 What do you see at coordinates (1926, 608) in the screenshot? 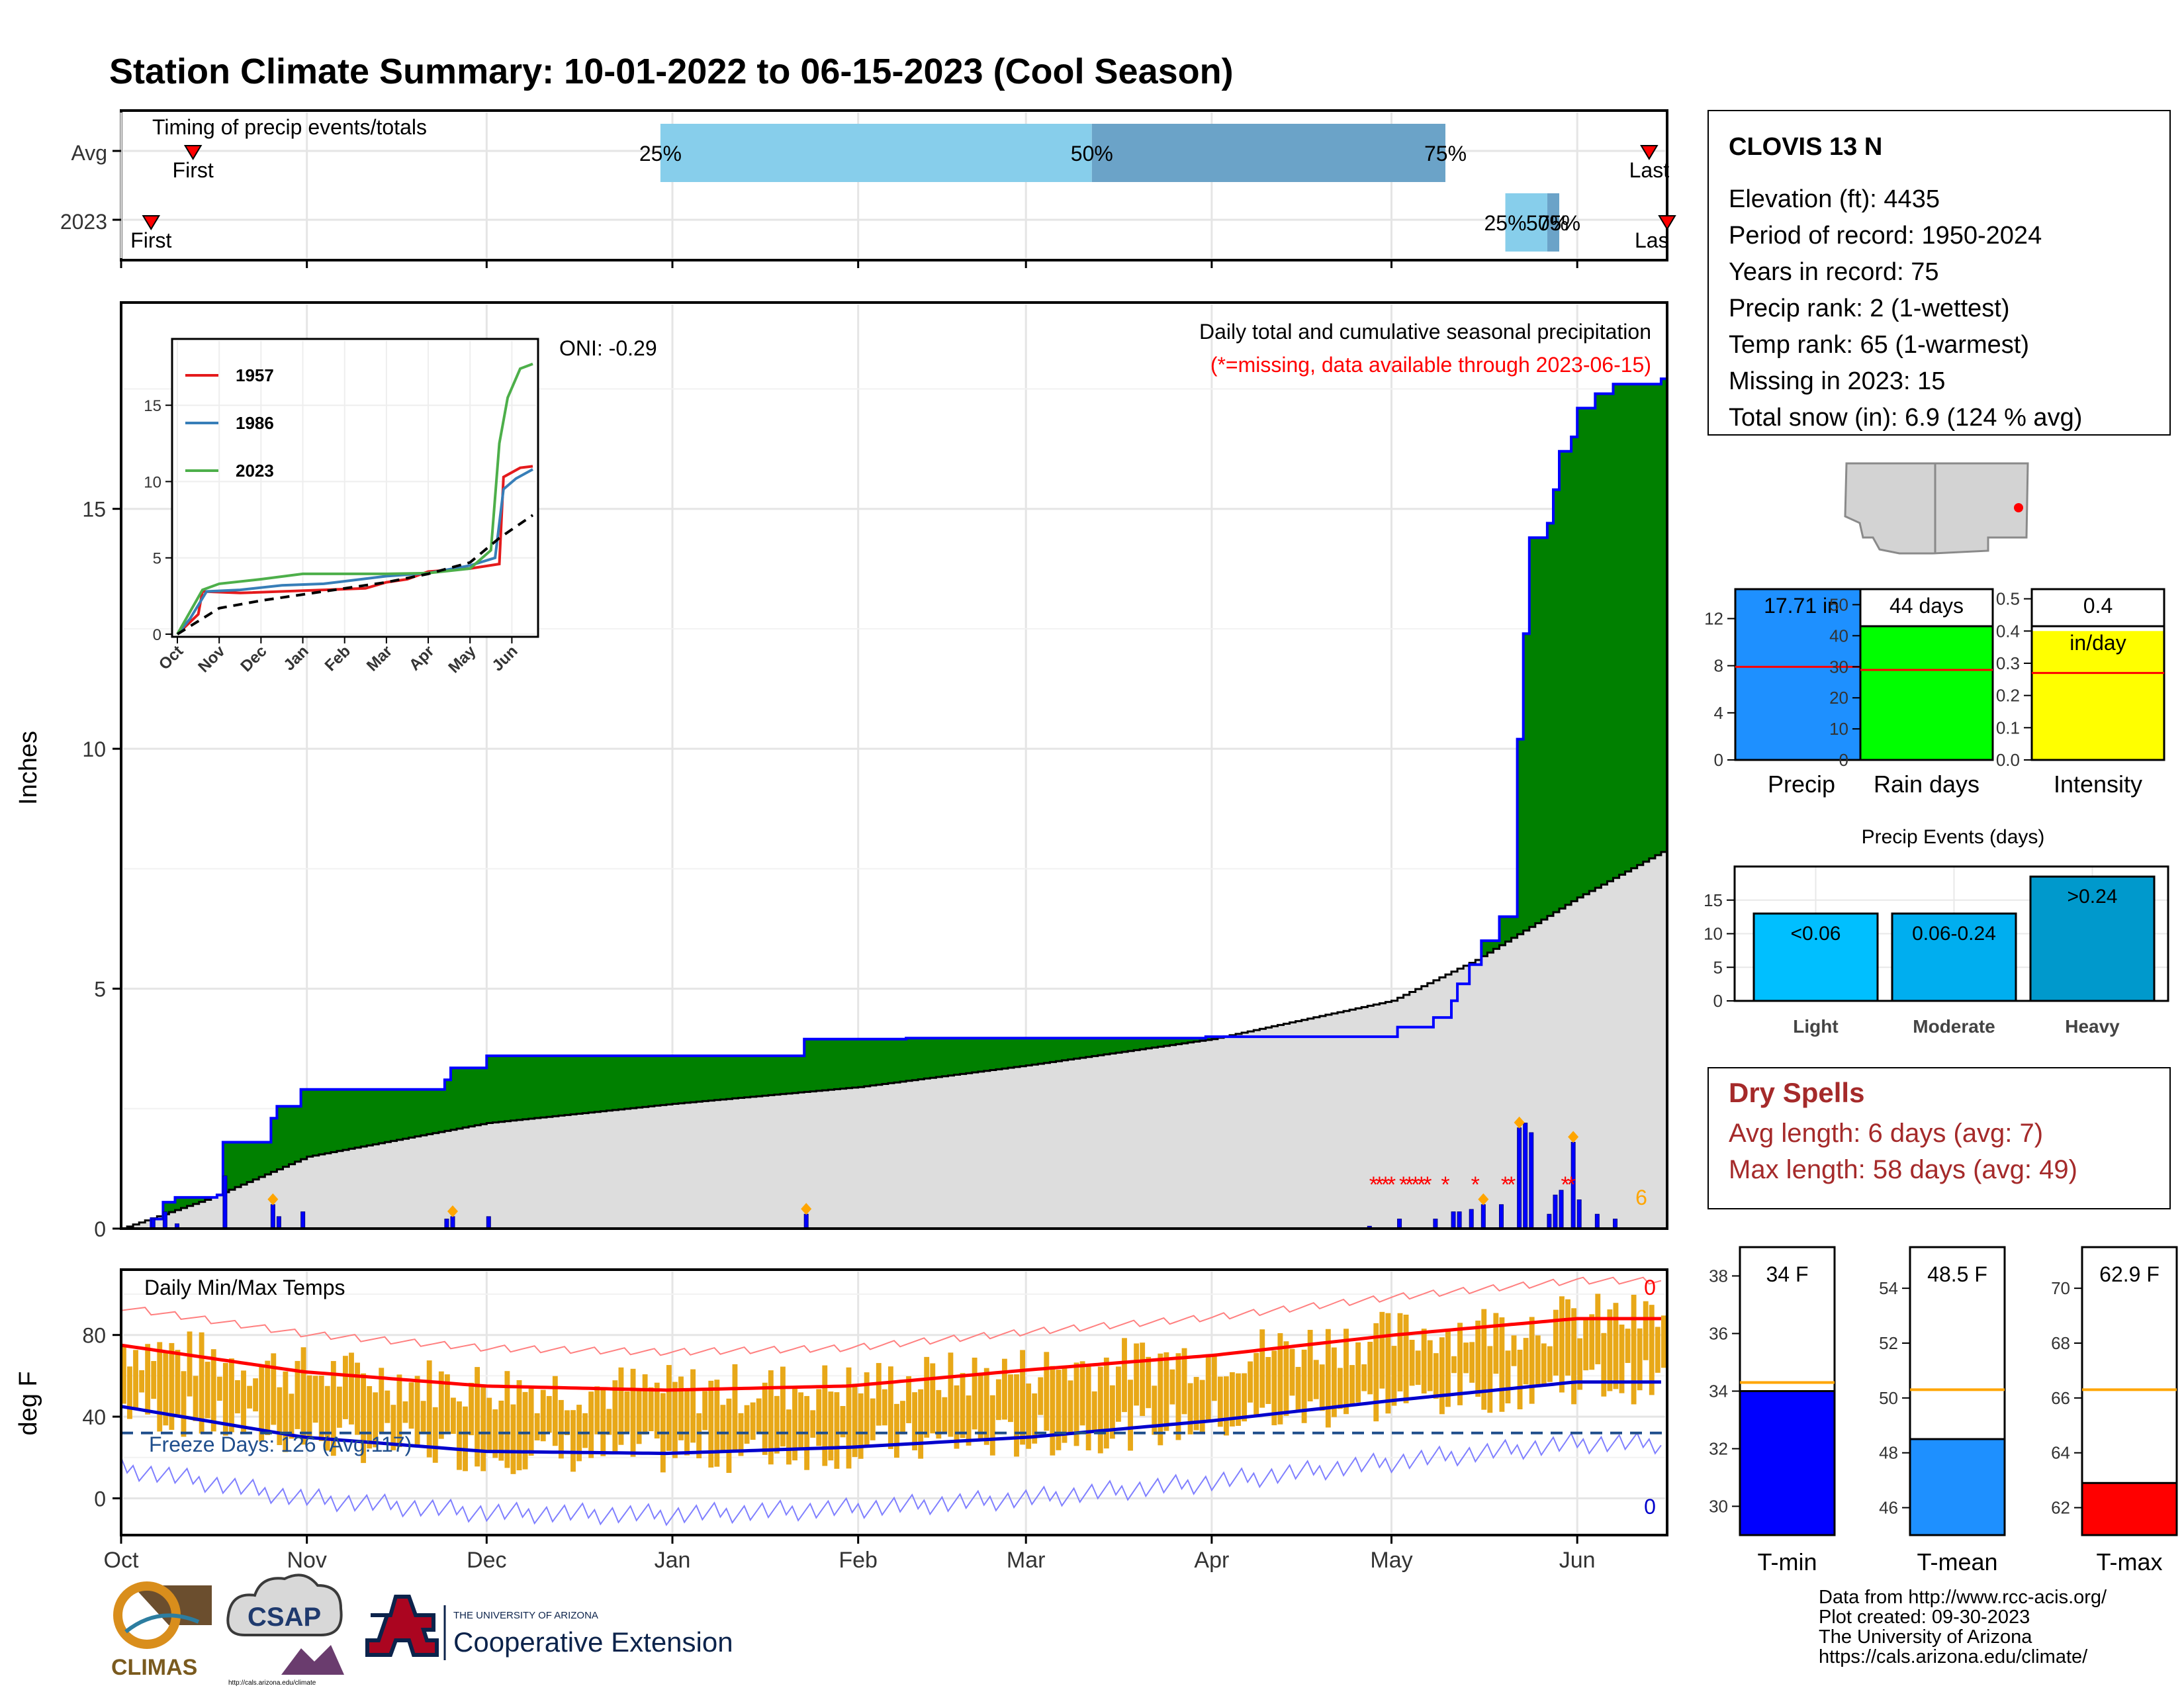
I see `summary-value-box` at bounding box center [1926, 608].